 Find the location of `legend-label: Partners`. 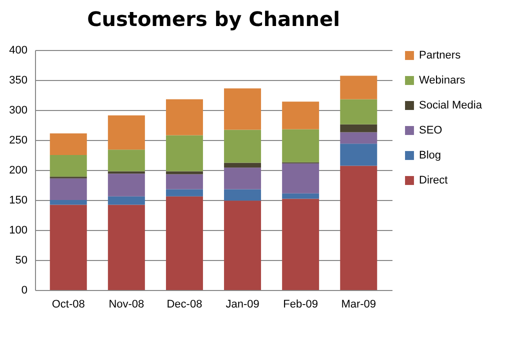

legend-label: Partners is located at coordinates (440, 56).